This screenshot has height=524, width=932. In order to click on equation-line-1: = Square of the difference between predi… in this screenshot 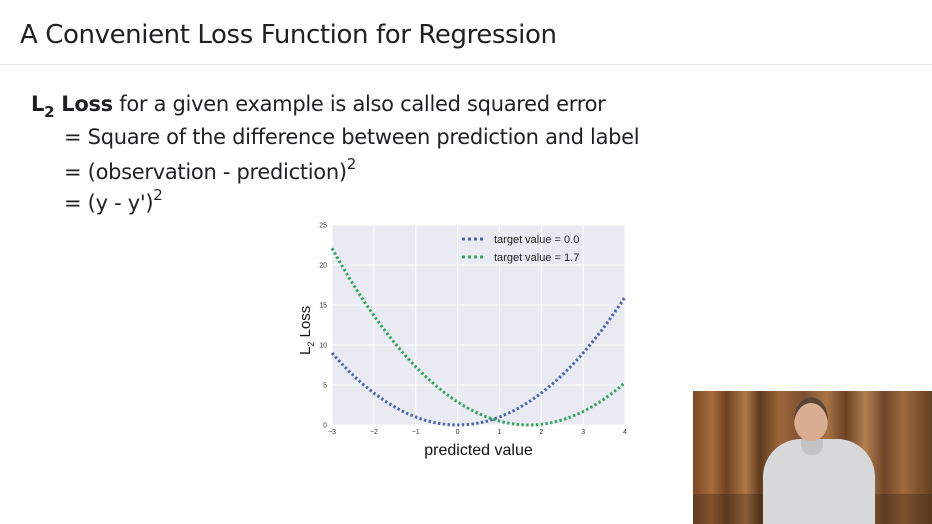, I will do `click(352, 137)`.